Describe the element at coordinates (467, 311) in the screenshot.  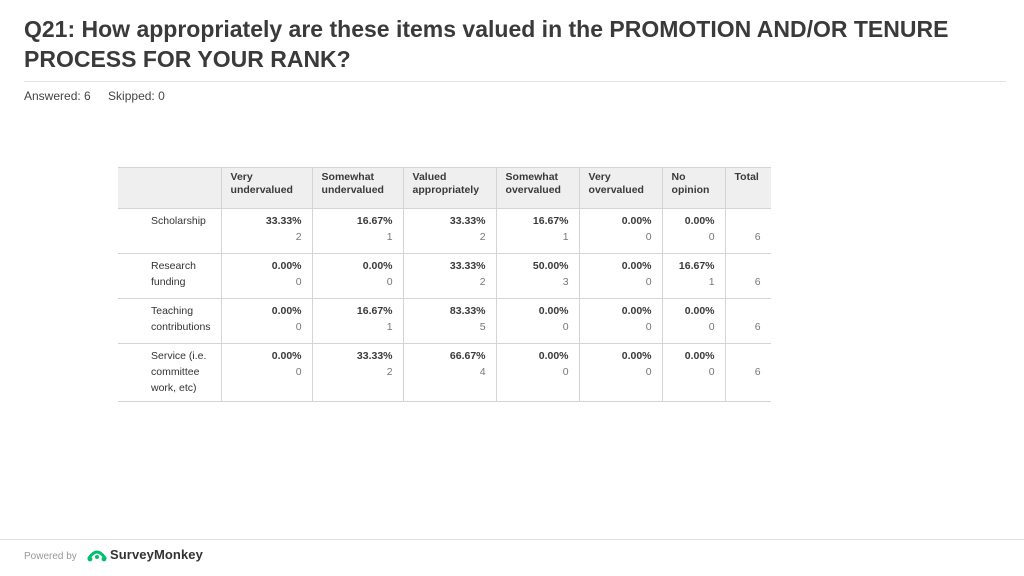
I see `cell-percentage: 83.33%` at that location.